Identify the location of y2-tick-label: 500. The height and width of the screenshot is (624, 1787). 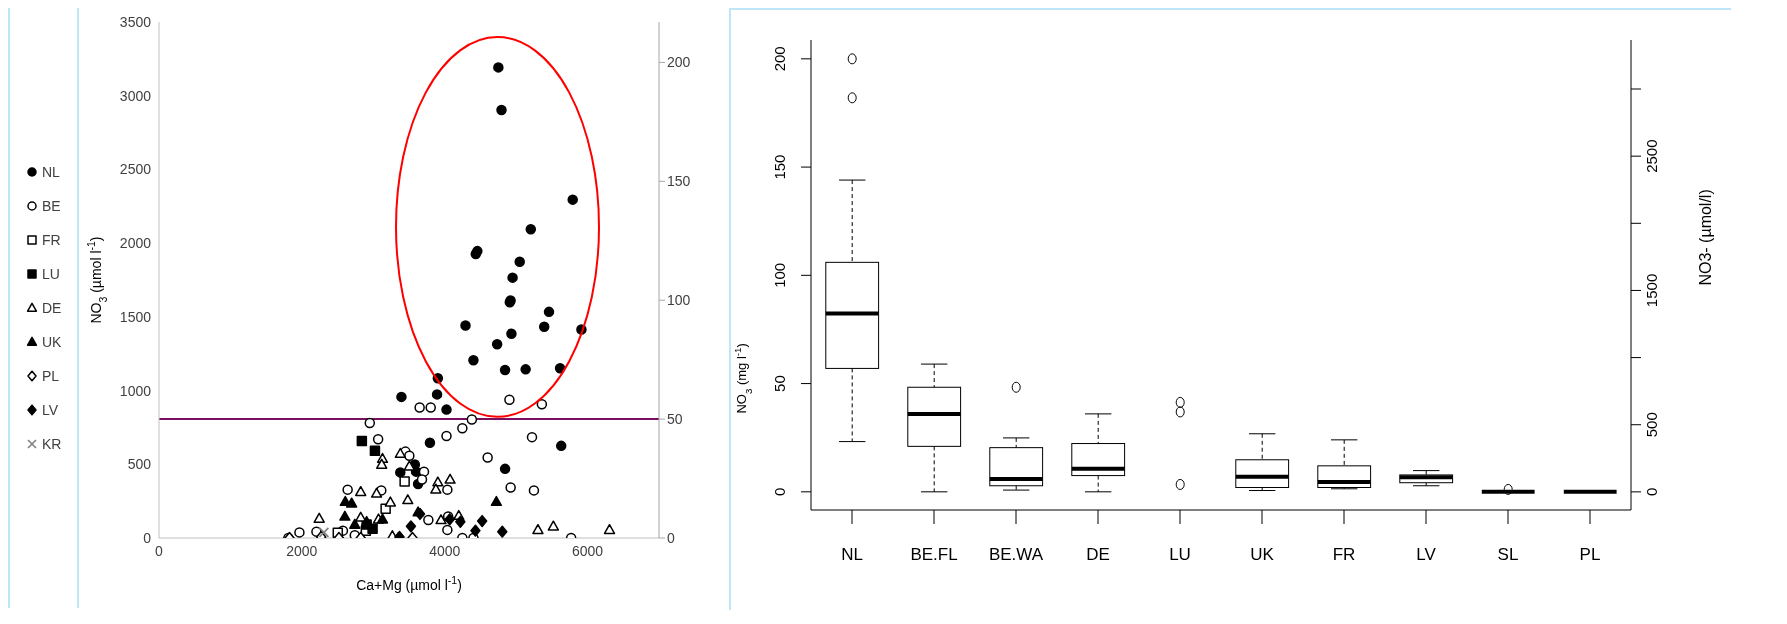
(1652, 425).